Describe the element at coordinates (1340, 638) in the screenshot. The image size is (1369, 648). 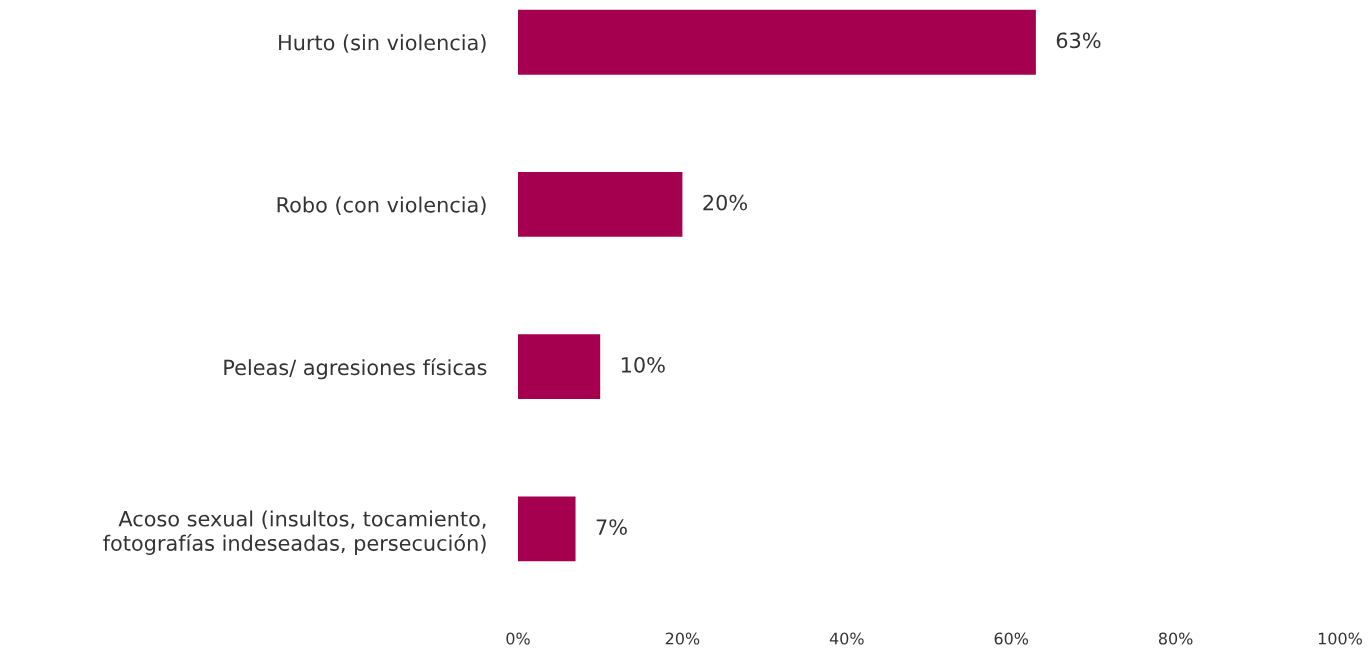
I see `x-tick-label: 100%` at that location.